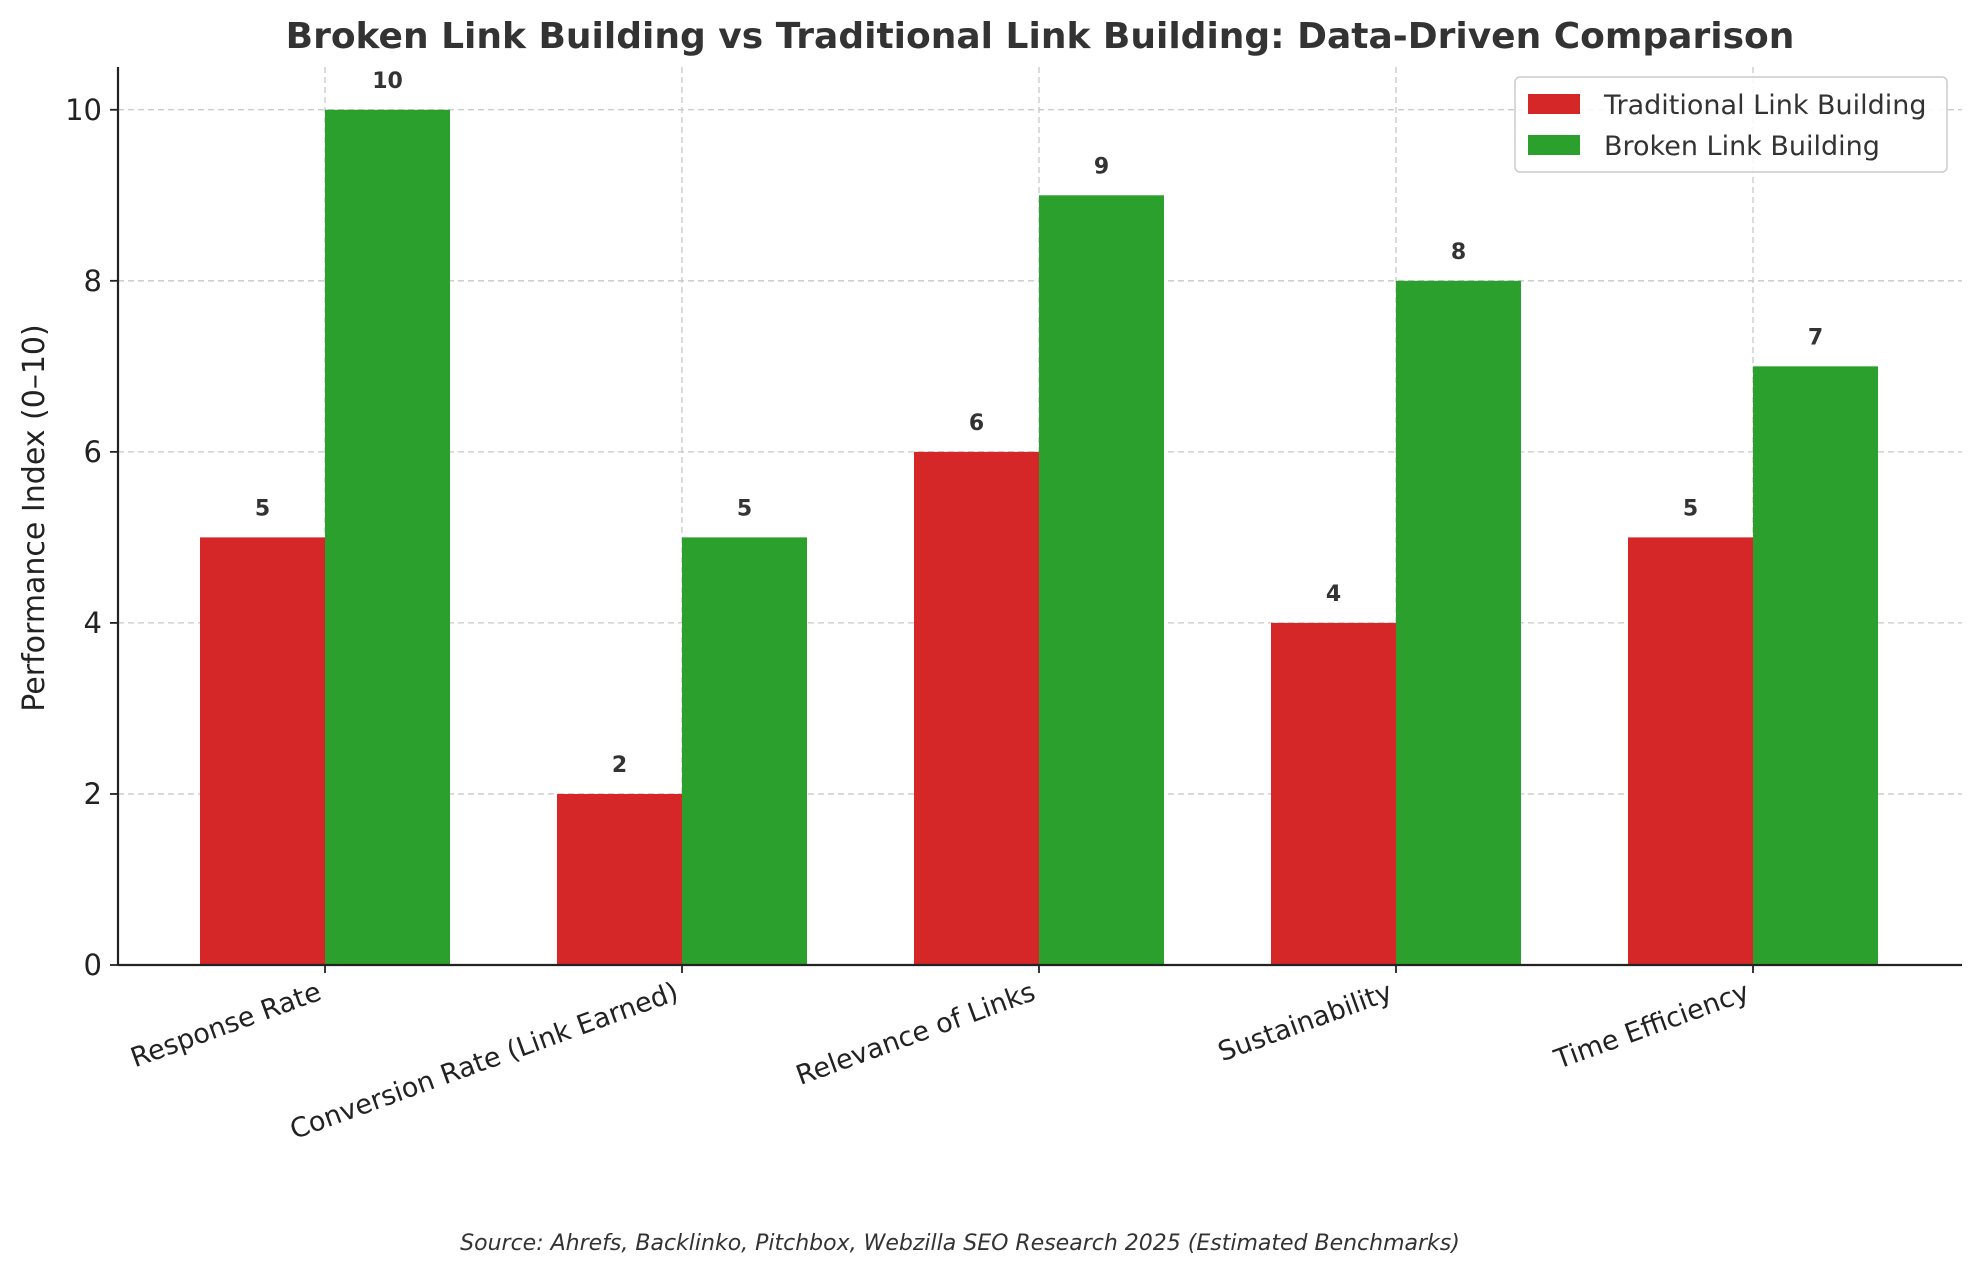 This screenshot has width=1979, height=1275. Describe the element at coordinates (744, 508) in the screenshot. I see `data-label-broken: 5` at that location.